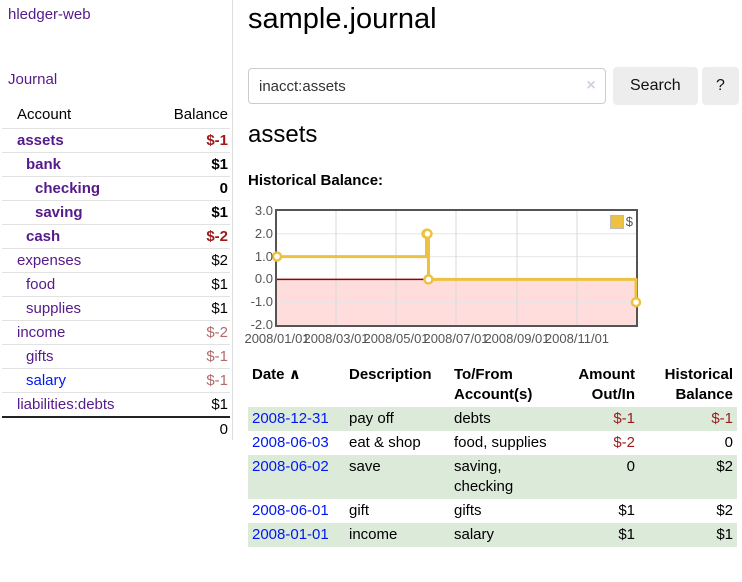 The height and width of the screenshot is (582, 742). Describe the element at coordinates (263, 279) in the screenshot. I see `y-axis-tick-label: 0.0` at that location.